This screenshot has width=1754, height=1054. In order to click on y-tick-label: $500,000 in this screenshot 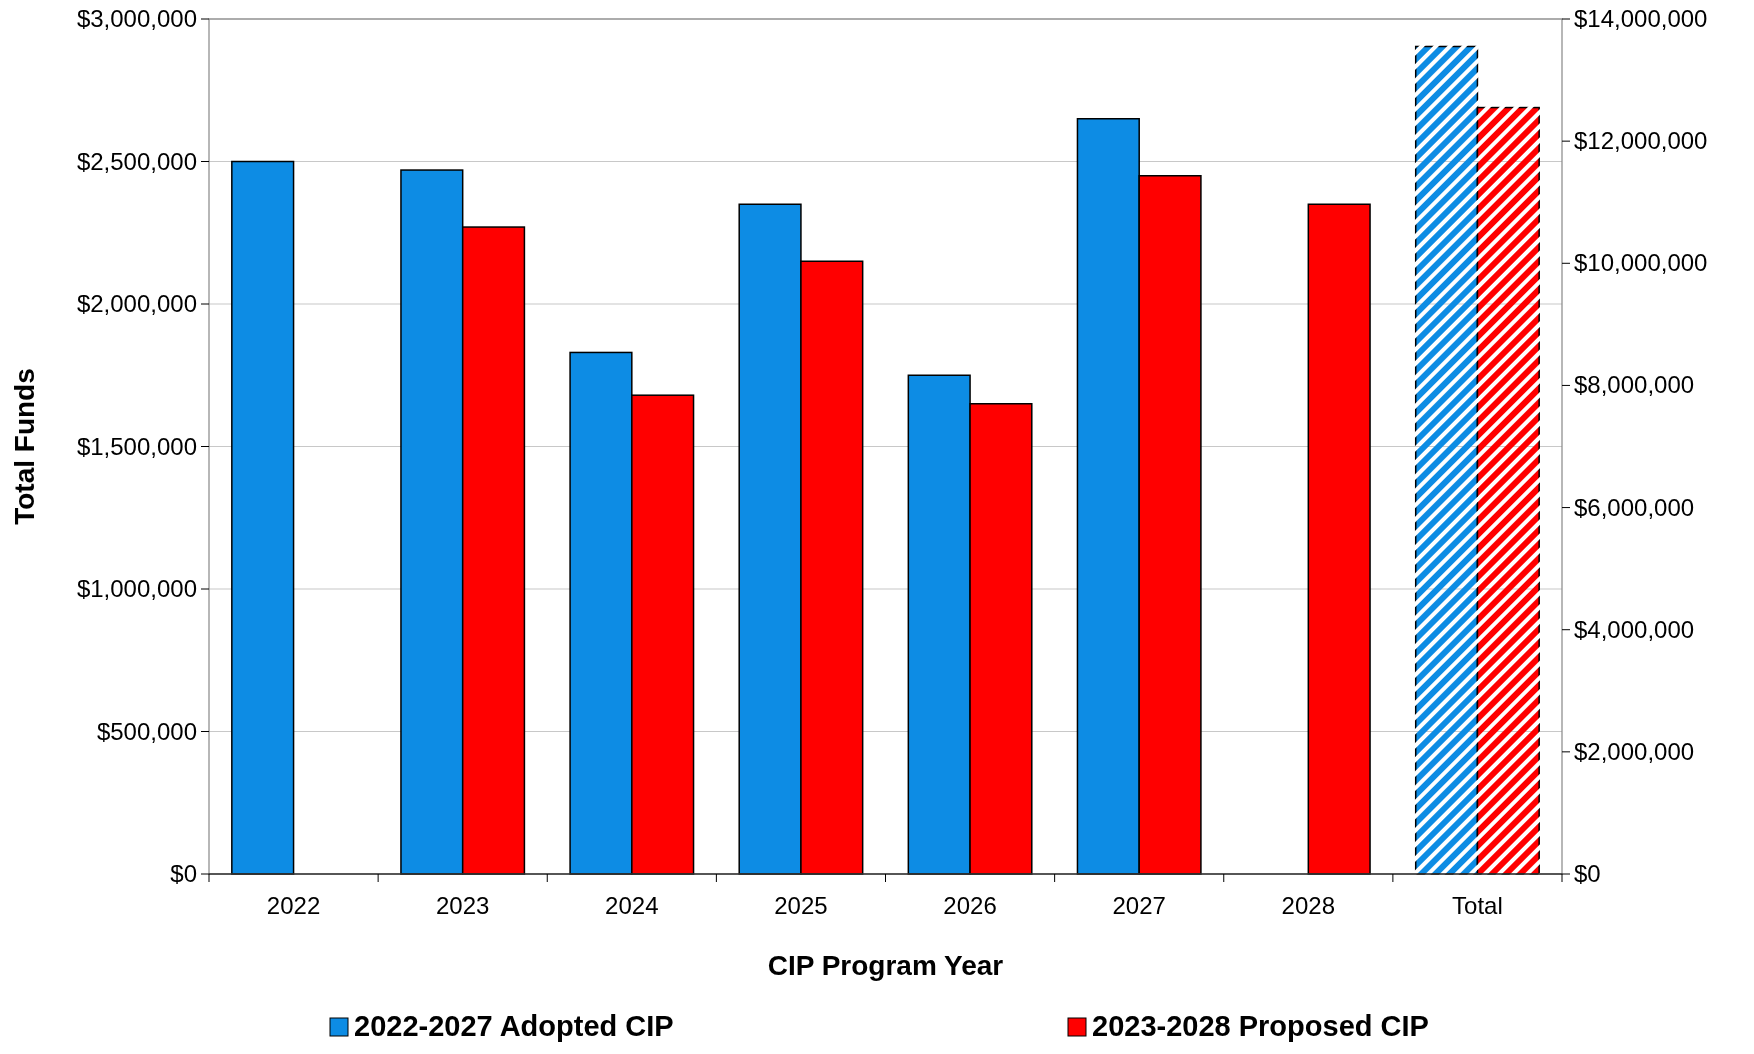, I will do `click(146, 731)`.